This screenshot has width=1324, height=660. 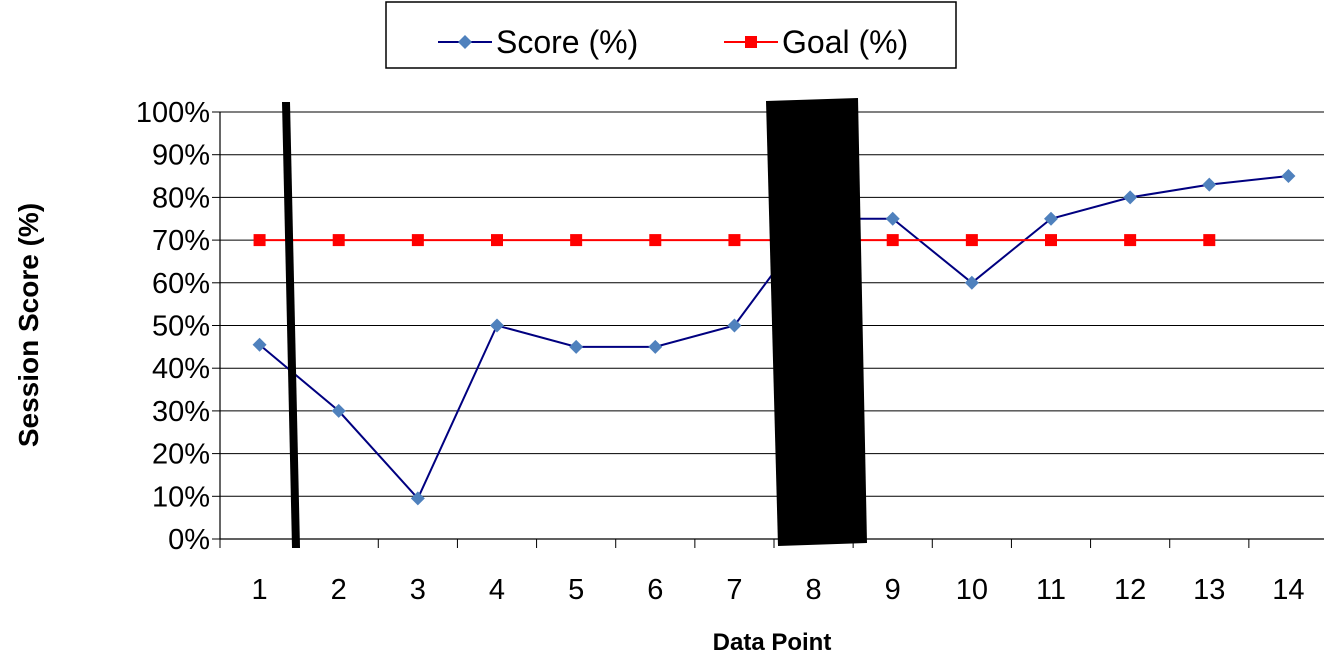 I want to click on legend-box, so click(x=671, y=35).